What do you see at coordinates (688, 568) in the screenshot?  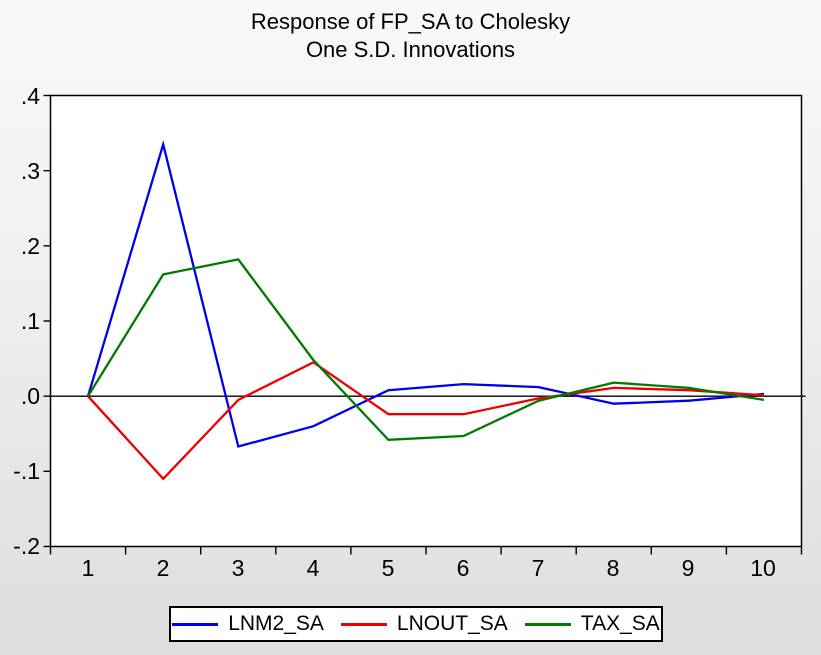 I see `x-tick-label: 9` at bounding box center [688, 568].